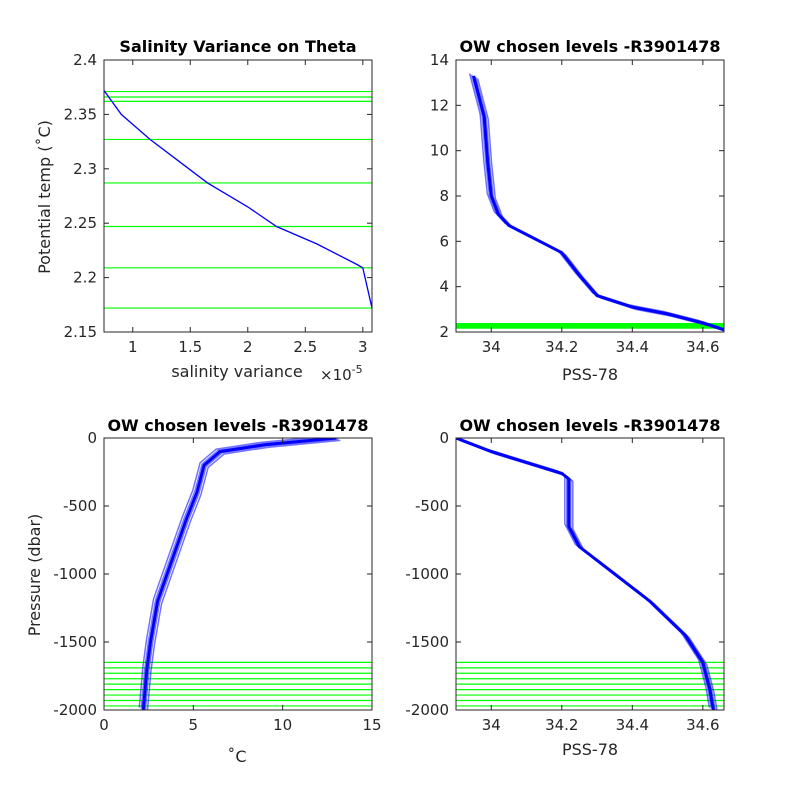 The image size is (800, 800). Describe the element at coordinates (444, 332) in the screenshot. I see `y-tick-label: 2` at that location.